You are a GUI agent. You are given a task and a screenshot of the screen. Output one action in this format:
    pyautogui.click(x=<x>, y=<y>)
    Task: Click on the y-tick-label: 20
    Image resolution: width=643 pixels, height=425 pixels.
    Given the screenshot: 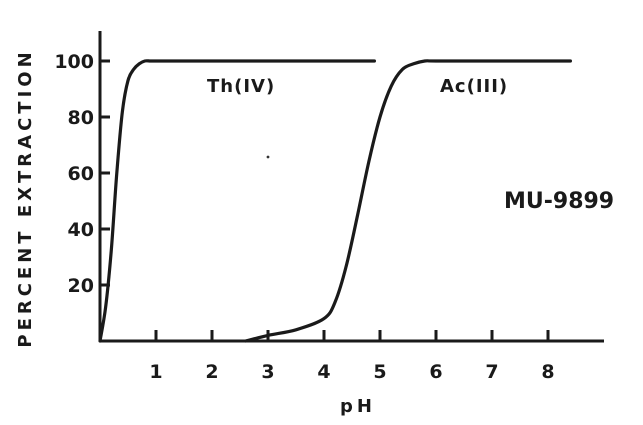 What is the action you would take?
    pyautogui.click(x=81, y=286)
    